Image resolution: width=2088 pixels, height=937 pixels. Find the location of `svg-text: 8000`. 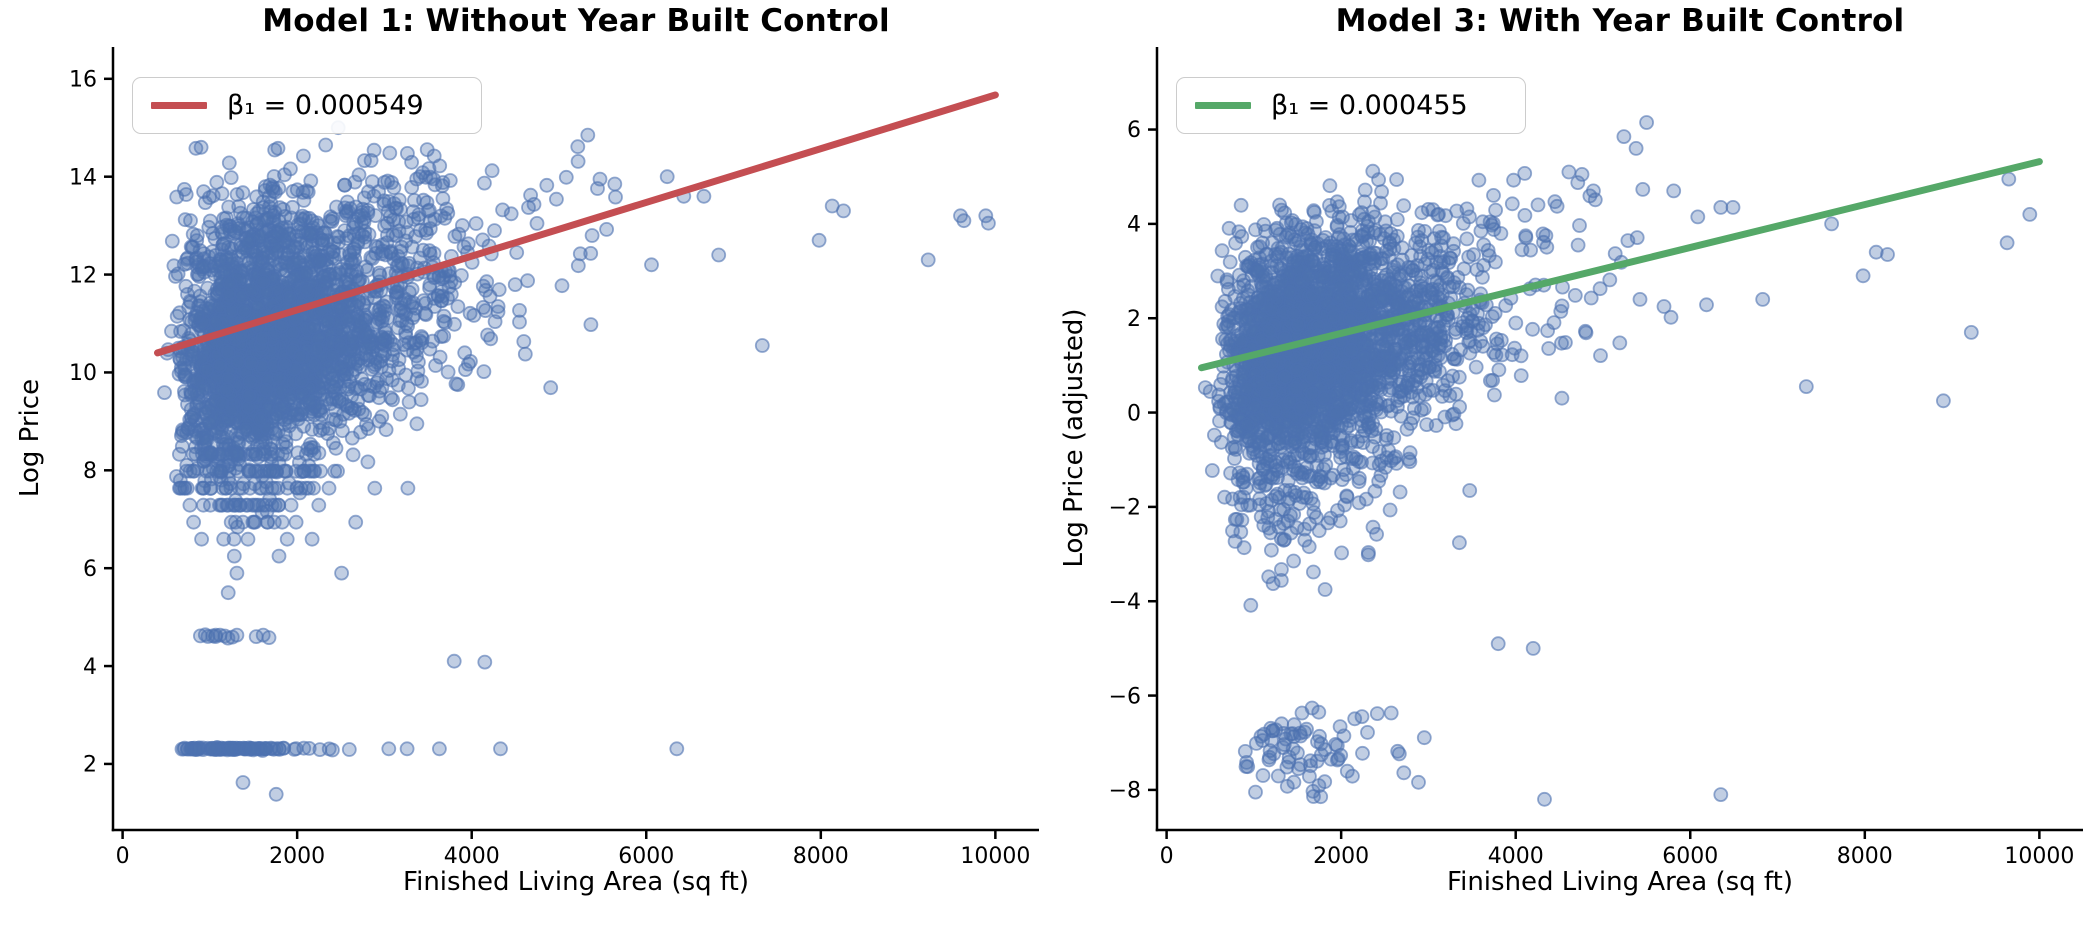

svg-text: 8000 is located at coordinates (821, 856).